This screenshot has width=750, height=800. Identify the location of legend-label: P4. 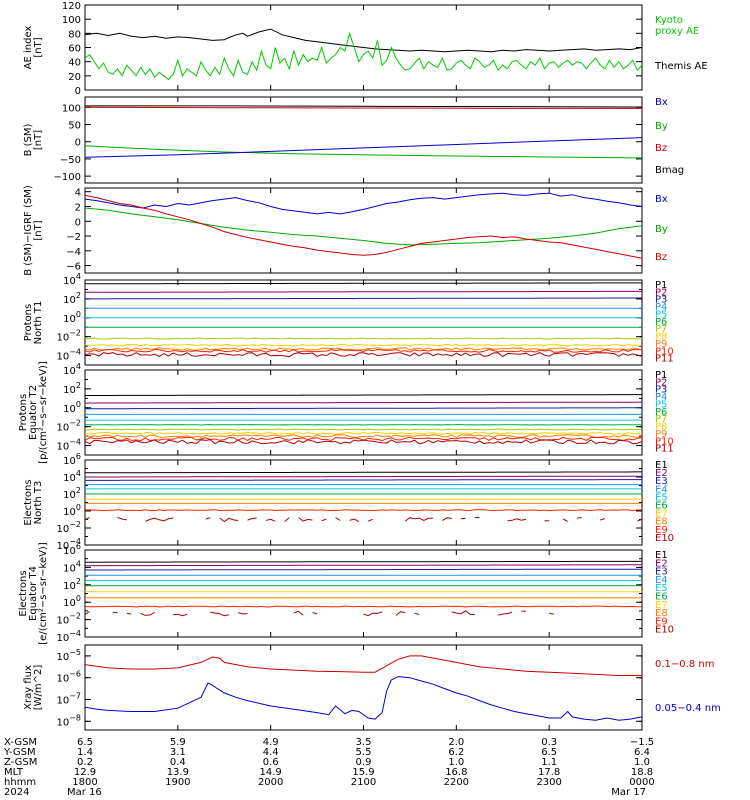
(661, 307).